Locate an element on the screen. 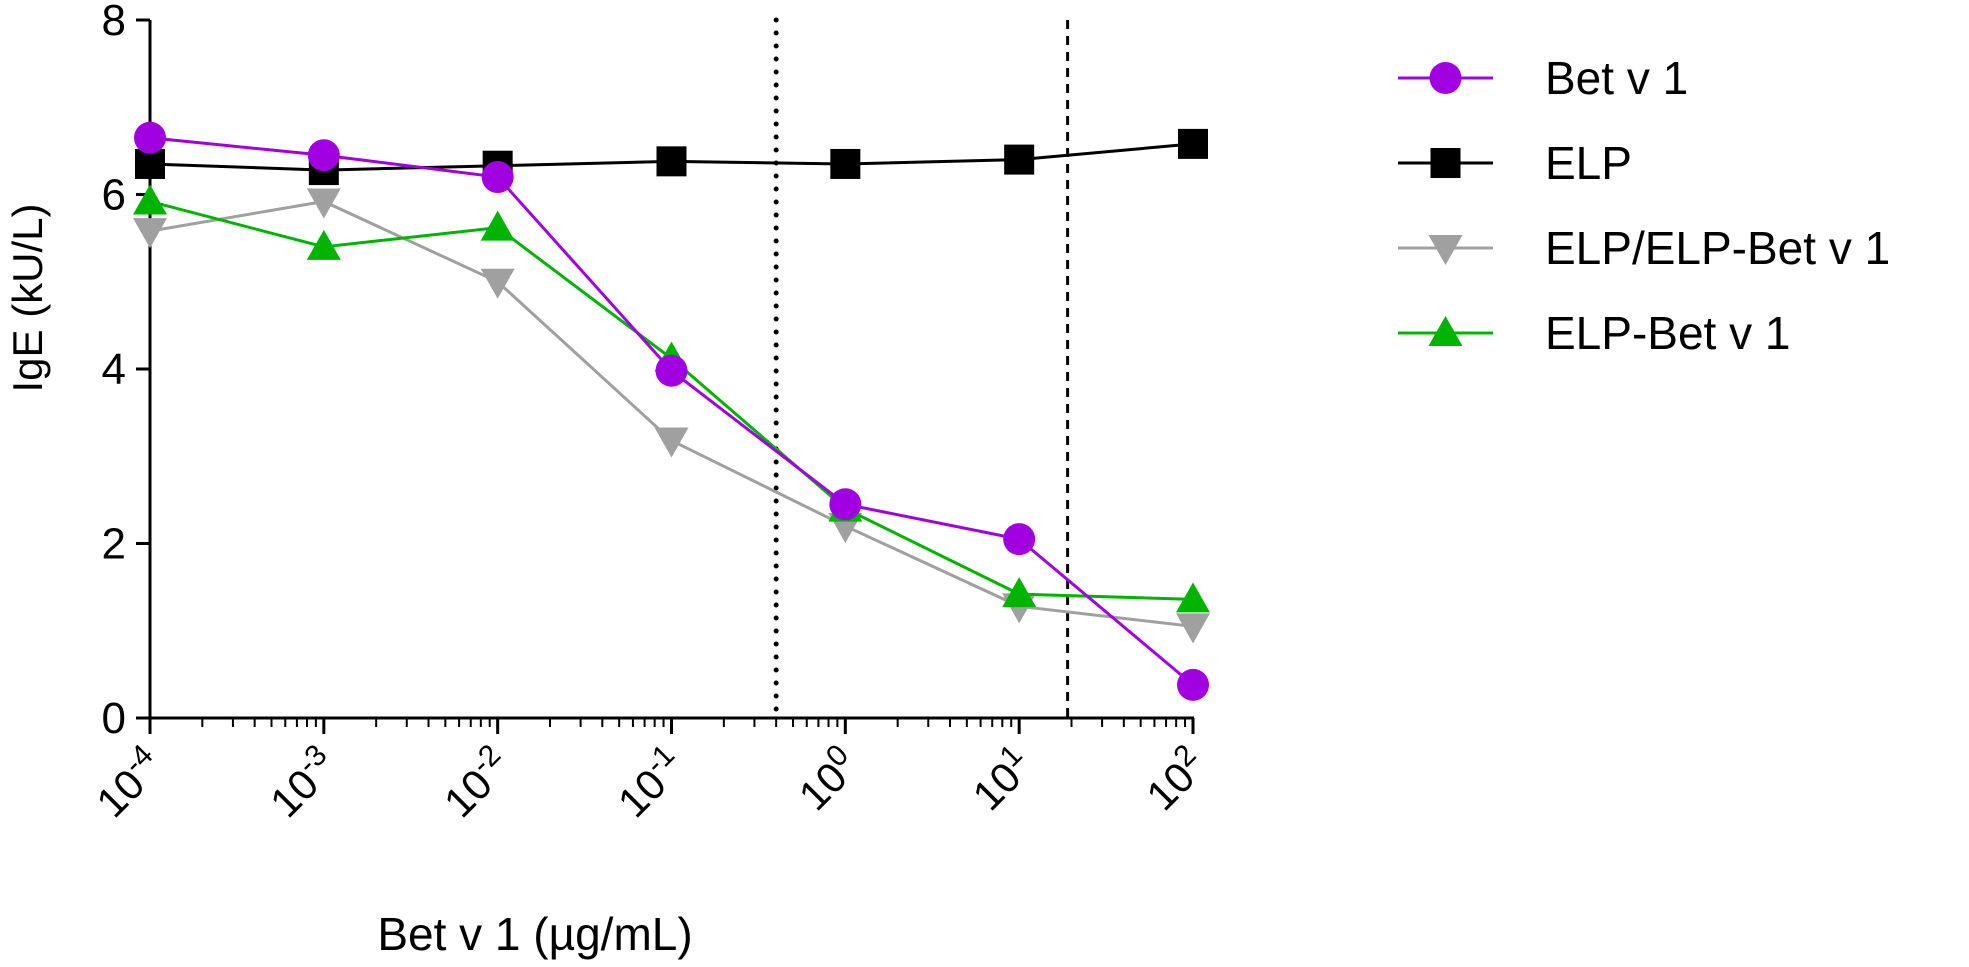  x-tick-label: 10-3 is located at coordinates (302, 782).